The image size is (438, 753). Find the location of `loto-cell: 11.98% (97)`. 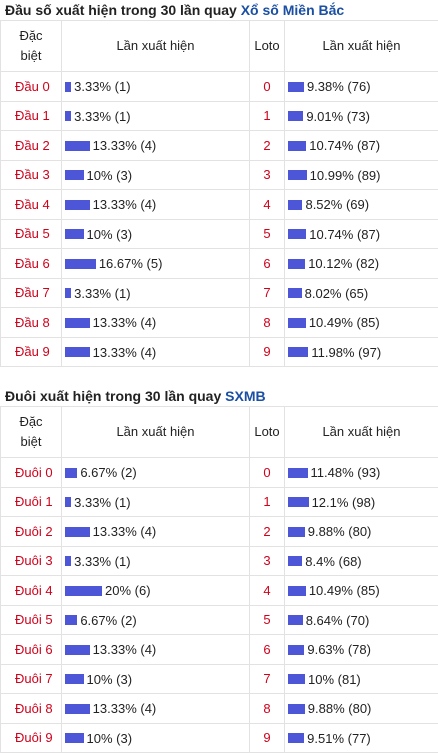

loto-cell: 11.98% (97) is located at coordinates (361, 351).